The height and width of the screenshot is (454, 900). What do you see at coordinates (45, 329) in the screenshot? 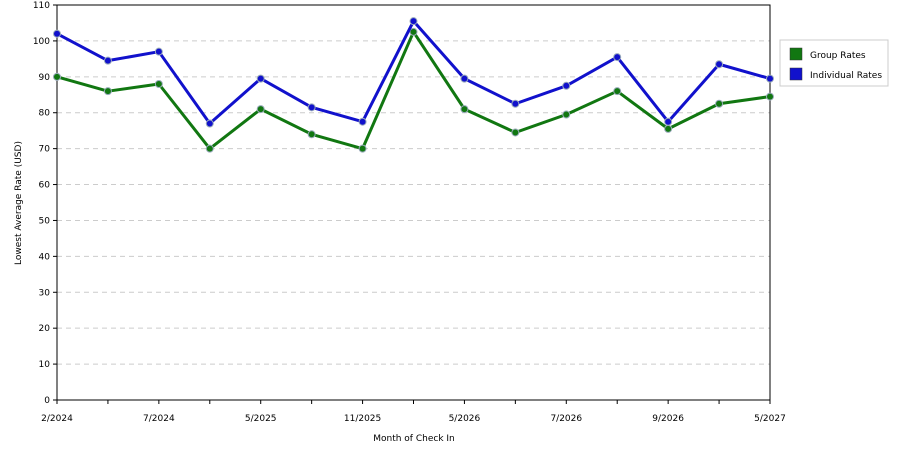
I see `y-tick-label: 20` at bounding box center [45, 329].